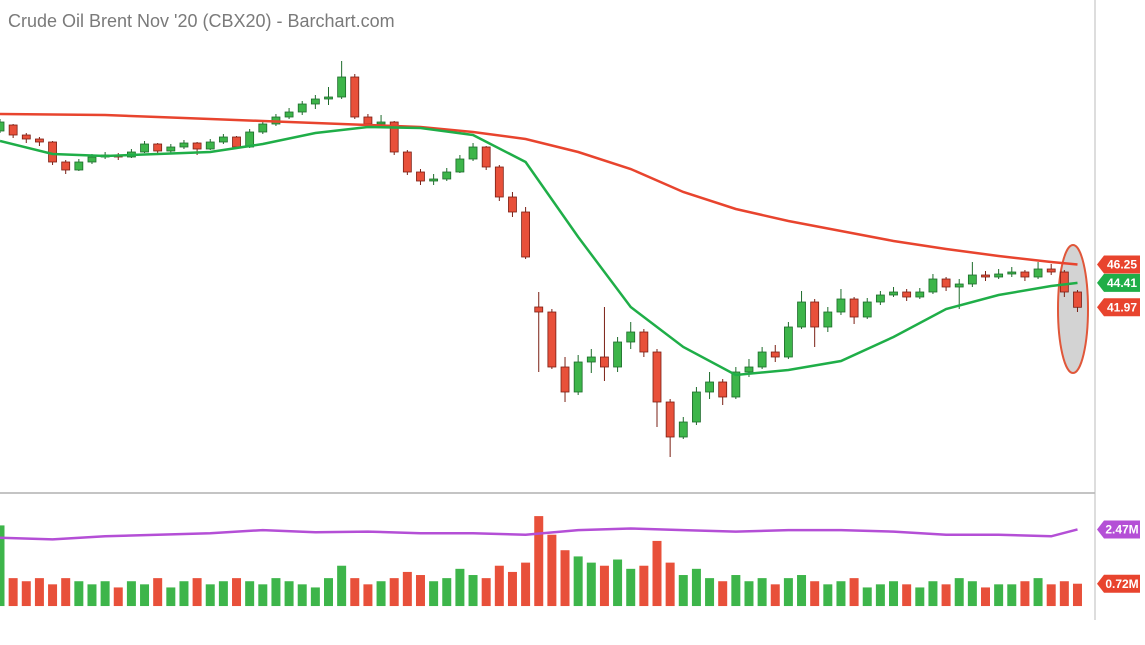 The height and width of the screenshot is (645, 1145). What do you see at coordinates (1122, 307) in the screenshot?
I see `price-tag-label: 41.97` at bounding box center [1122, 307].